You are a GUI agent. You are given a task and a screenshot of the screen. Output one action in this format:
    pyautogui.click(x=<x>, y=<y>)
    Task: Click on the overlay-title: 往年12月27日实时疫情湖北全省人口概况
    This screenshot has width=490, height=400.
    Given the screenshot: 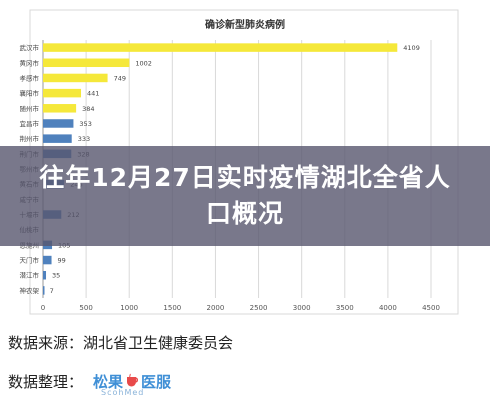 What is the action you would take?
    pyautogui.click(x=245, y=195)
    